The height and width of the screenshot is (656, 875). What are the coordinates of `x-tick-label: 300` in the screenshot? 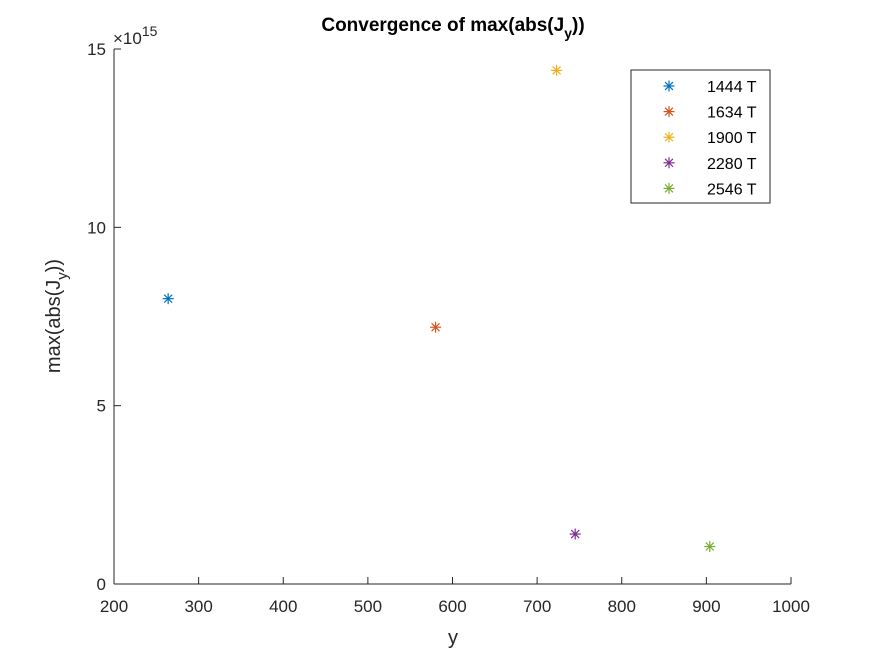 It's located at (198, 606).